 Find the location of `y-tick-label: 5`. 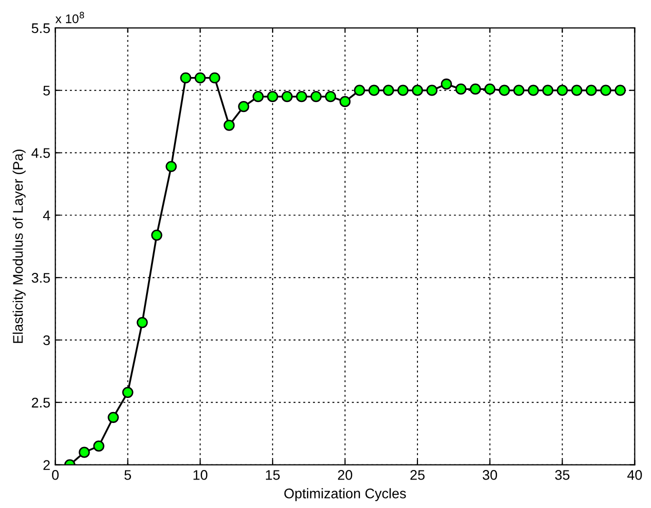

y-tick-label: 5 is located at coordinates (46, 91).